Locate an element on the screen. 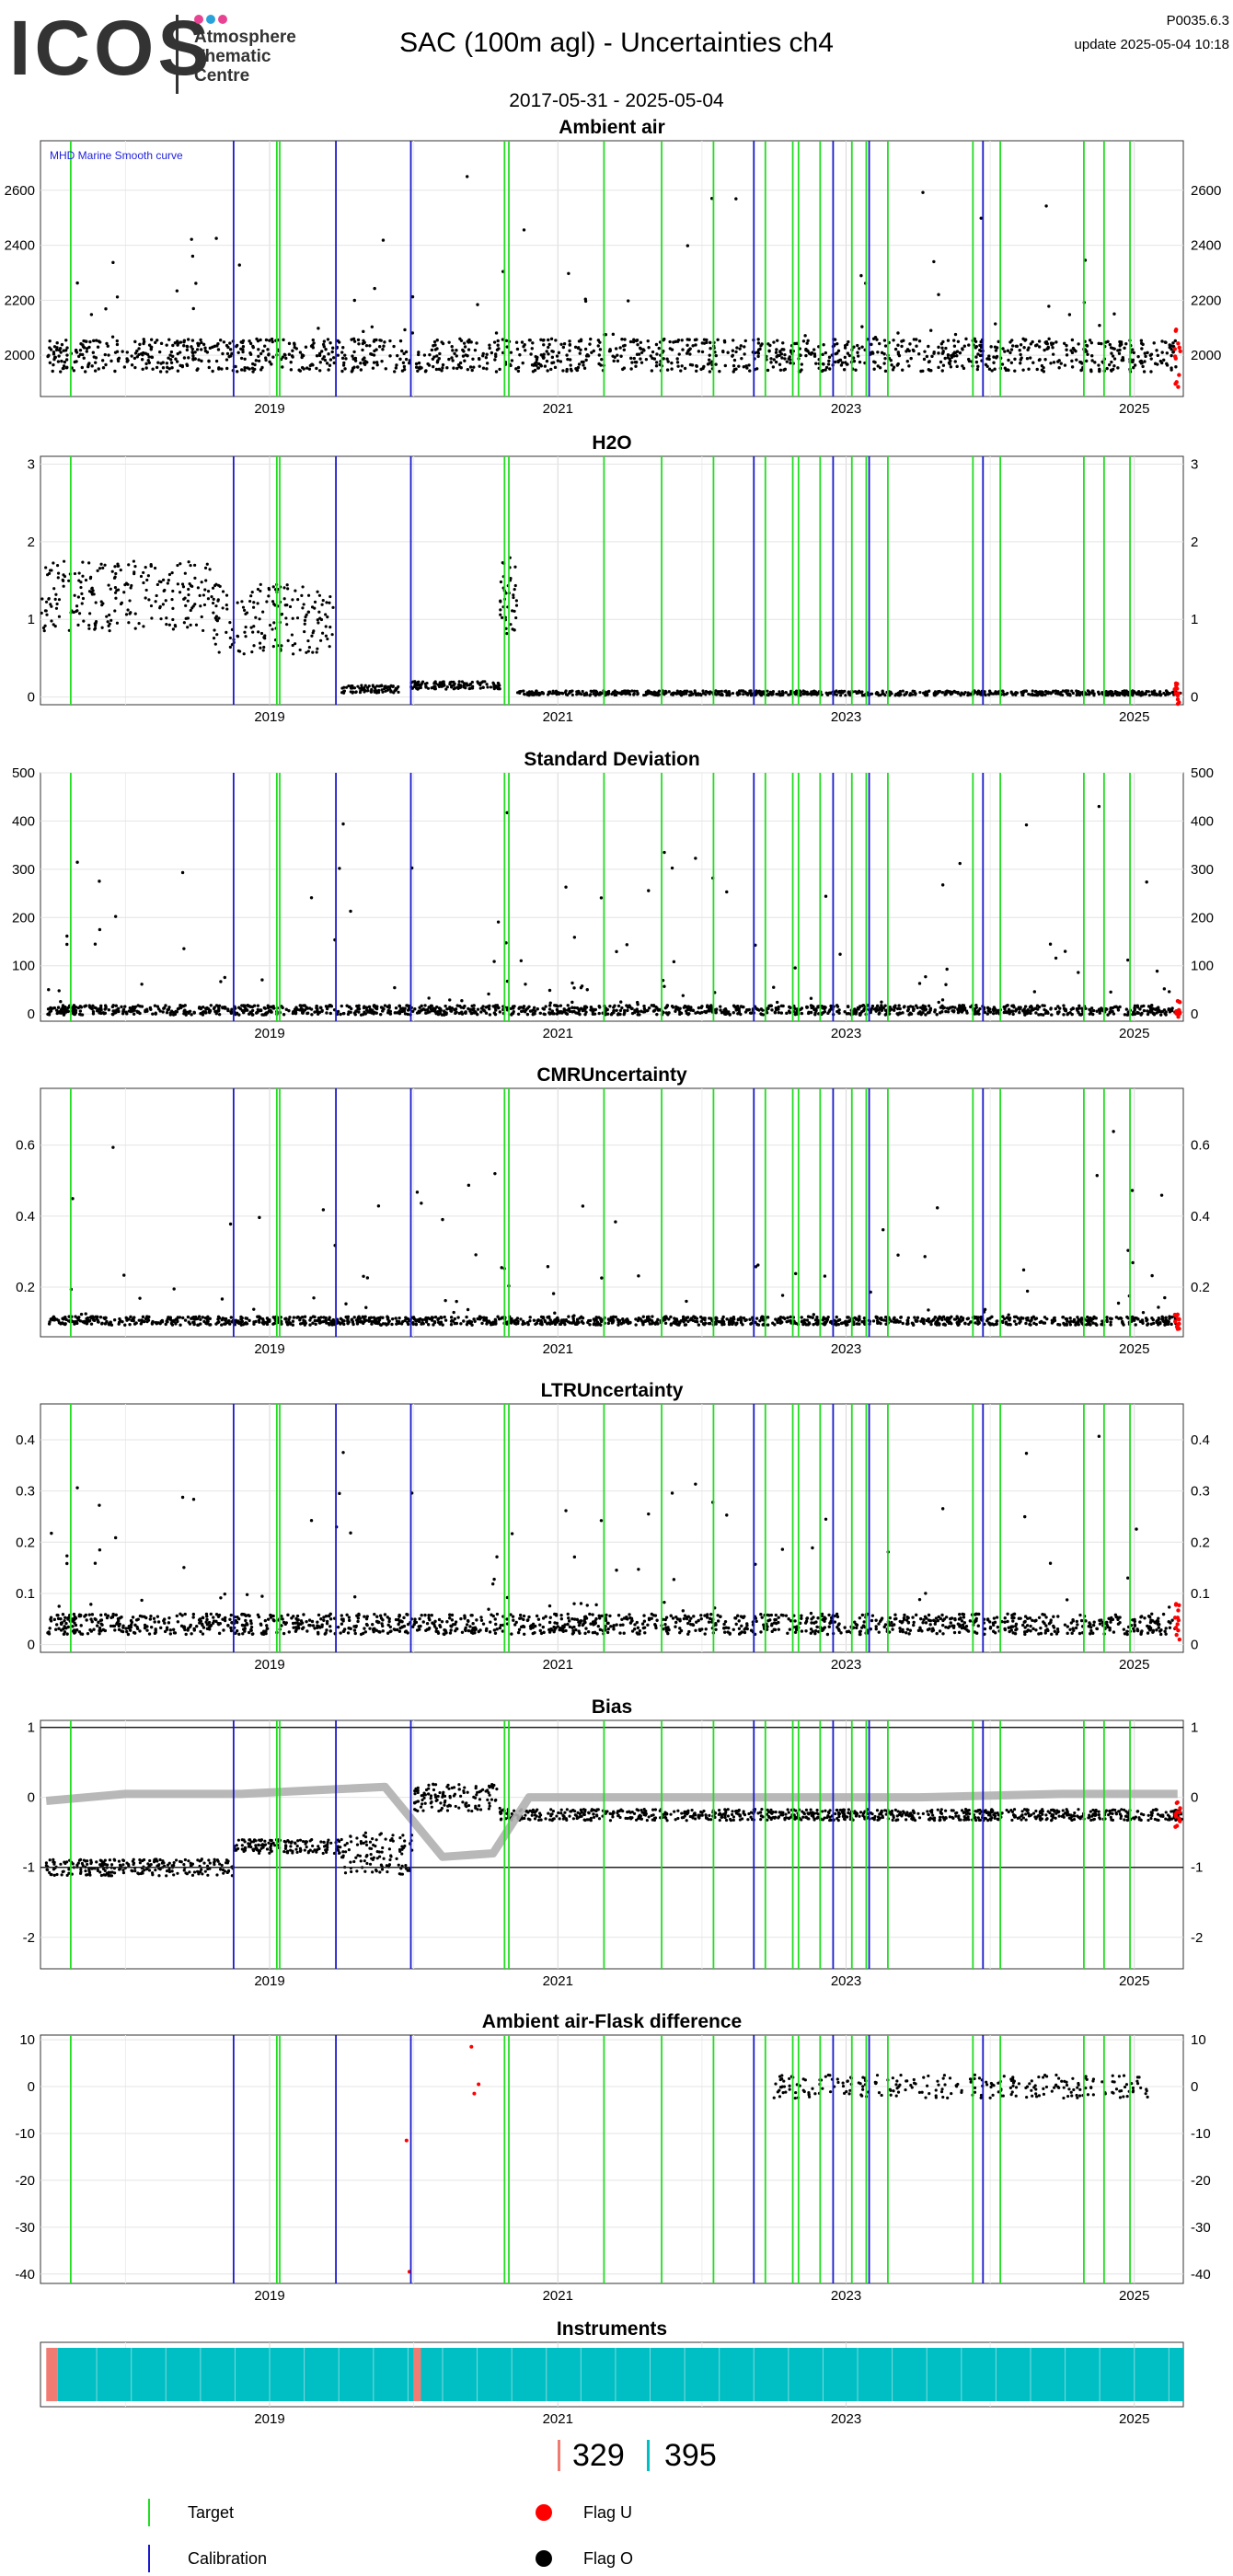 This screenshot has height=2576, width=1233. y-tick-label-left: 500 is located at coordinates (23, 773).